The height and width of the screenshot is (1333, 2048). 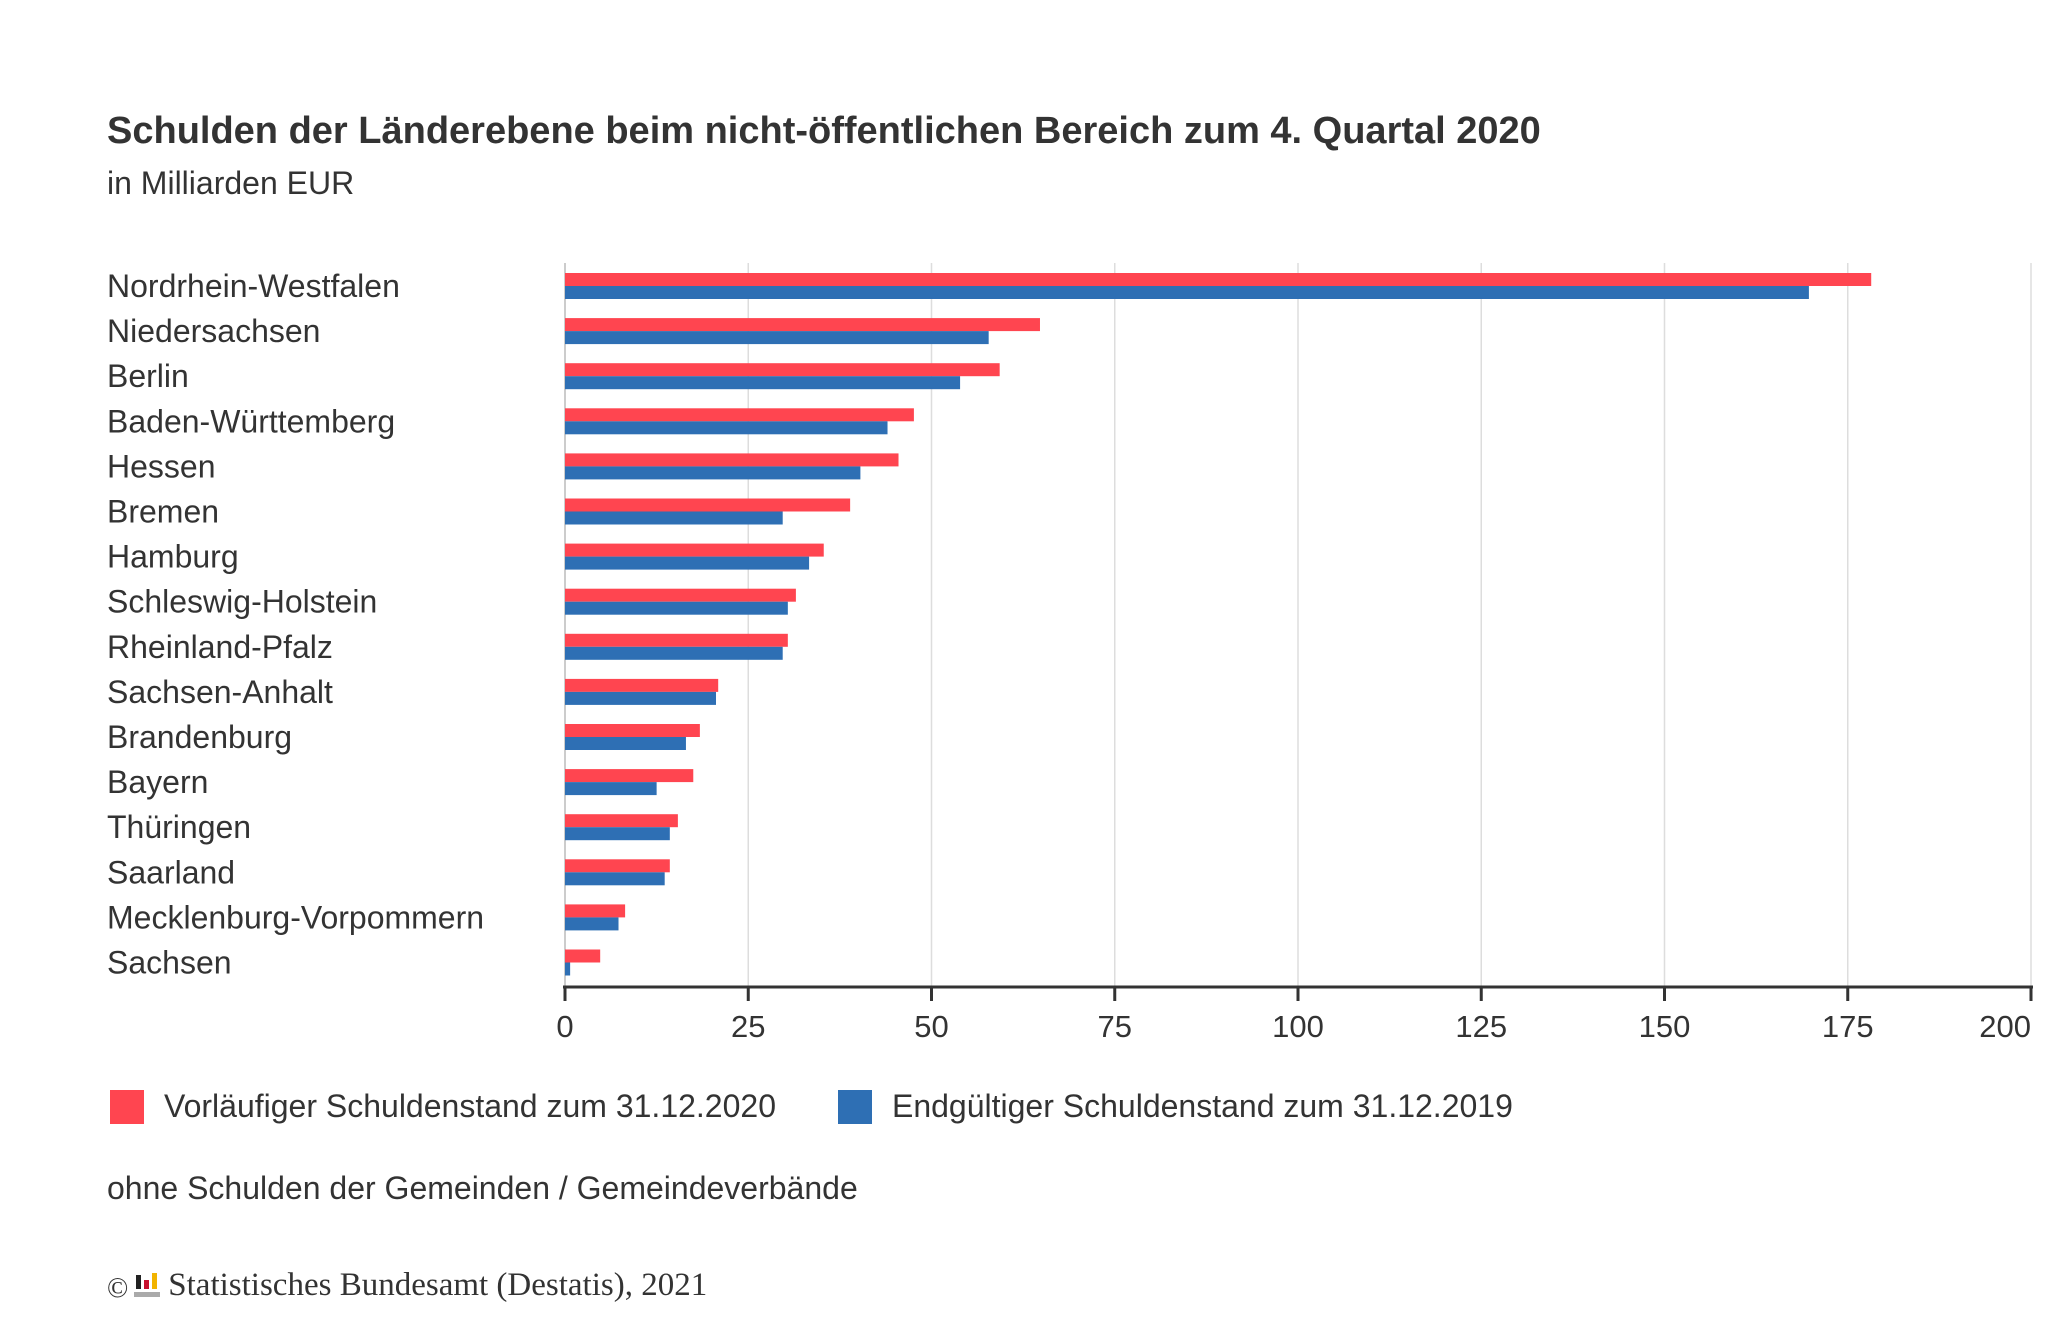 What do you see at coordinates (470, 1106) in the screenshot?
I see `legend-label-2020: Vorläufiger Schuldenstand zum 31.12.2020` at bounding box center [470, 1106].